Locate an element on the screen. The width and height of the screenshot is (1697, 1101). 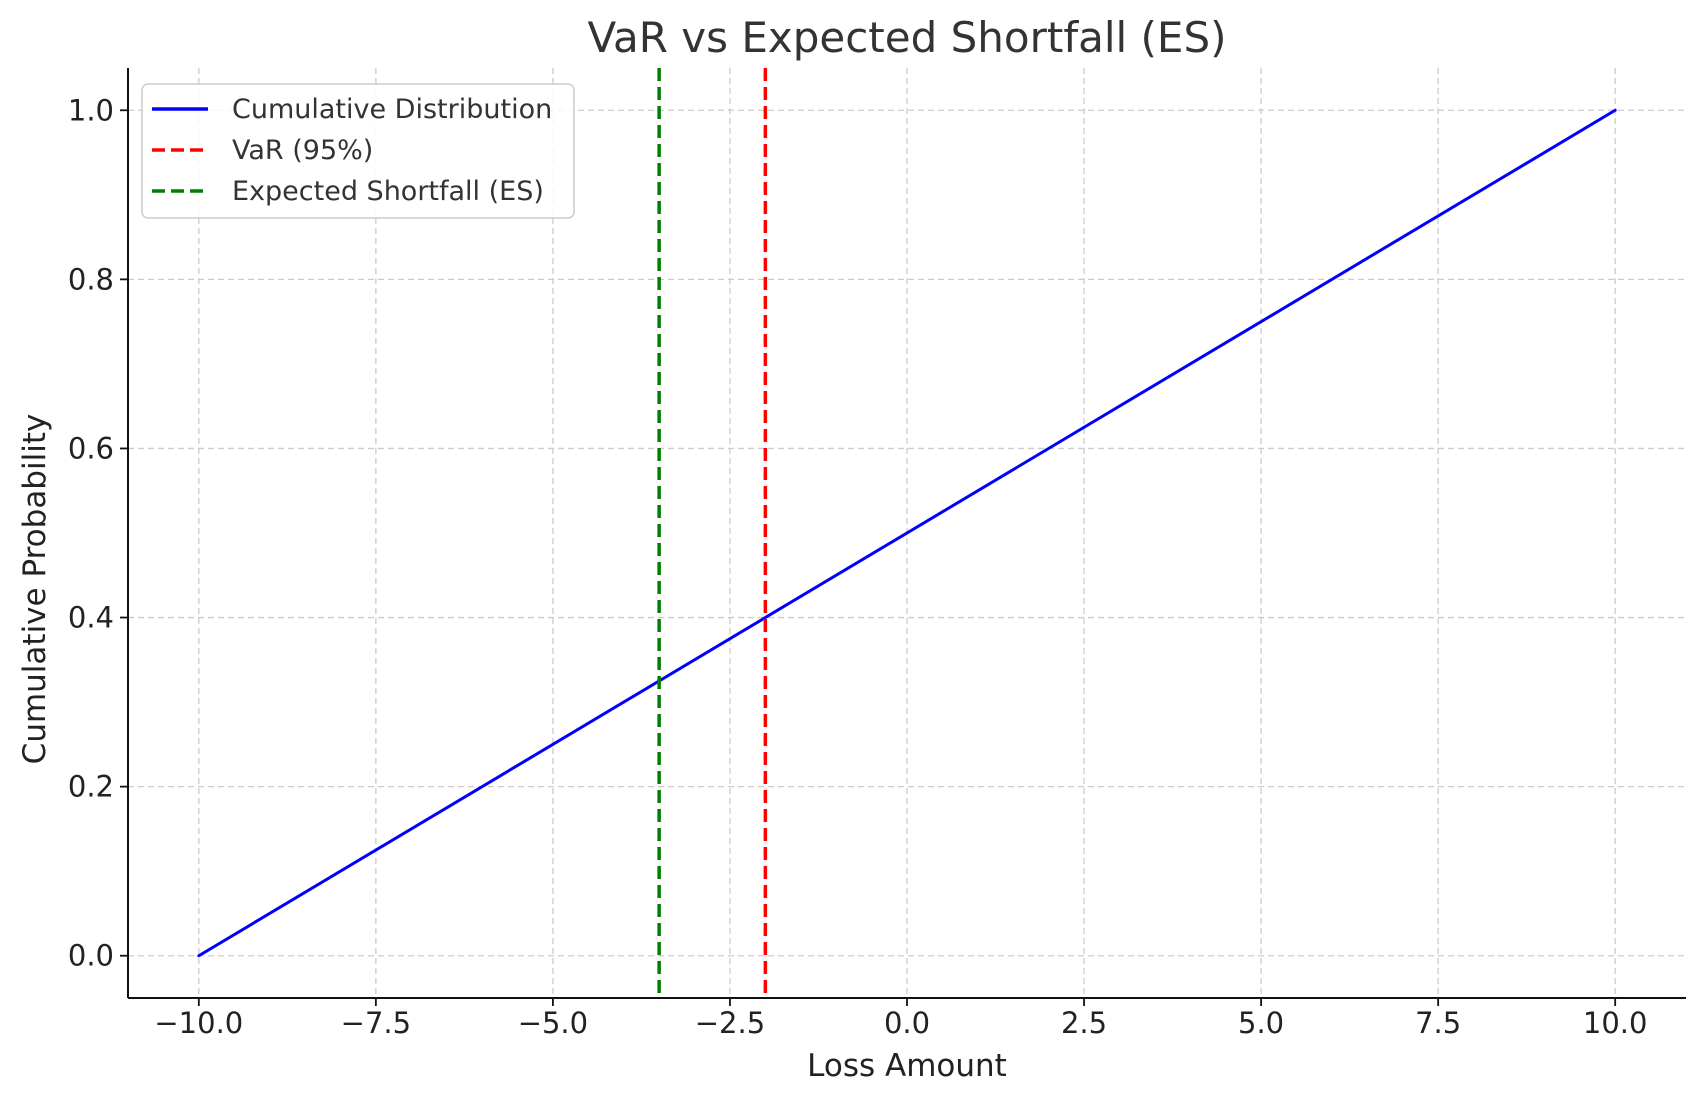
x-tick-label-3: −2.5 is located at coordinates (730, 1023).